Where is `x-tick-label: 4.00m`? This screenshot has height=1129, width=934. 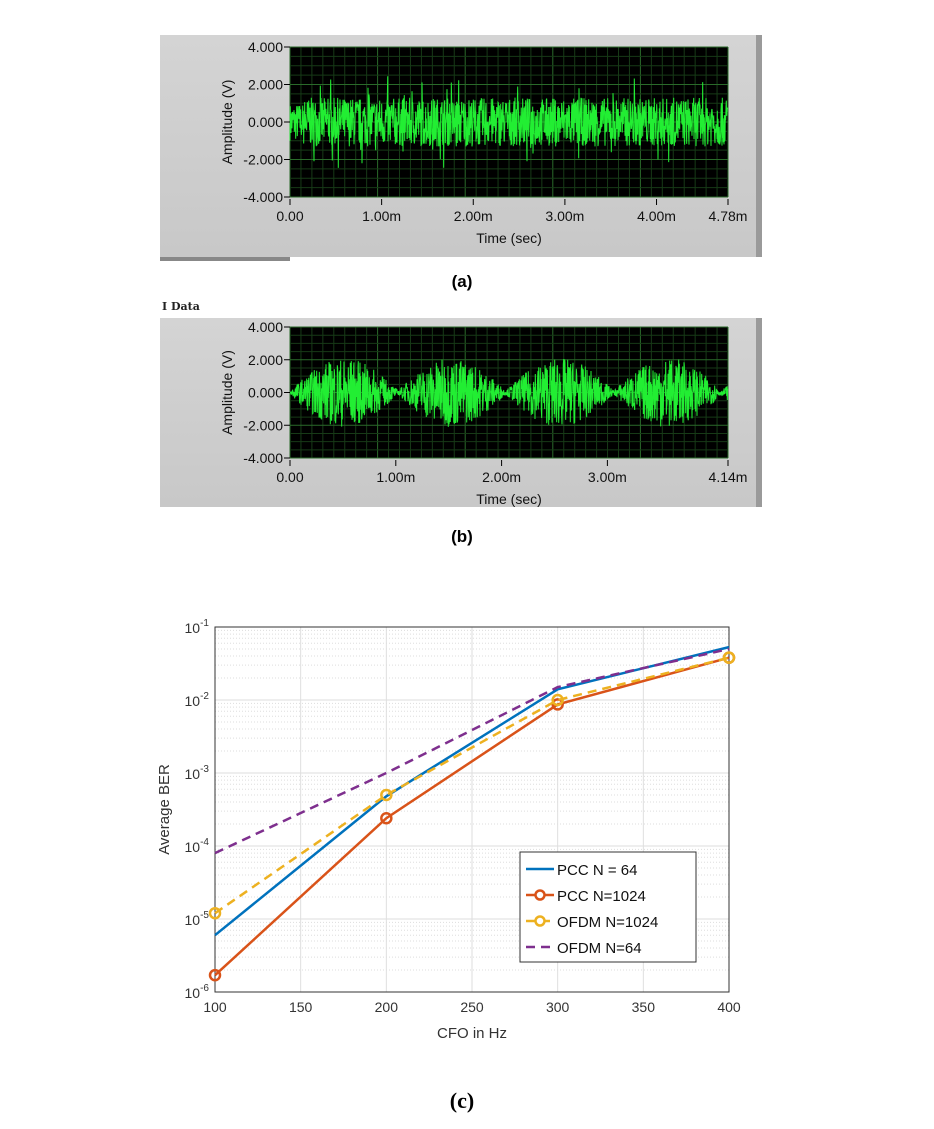
x-tick-label: 4.00m is located at coordinates (656, 216).